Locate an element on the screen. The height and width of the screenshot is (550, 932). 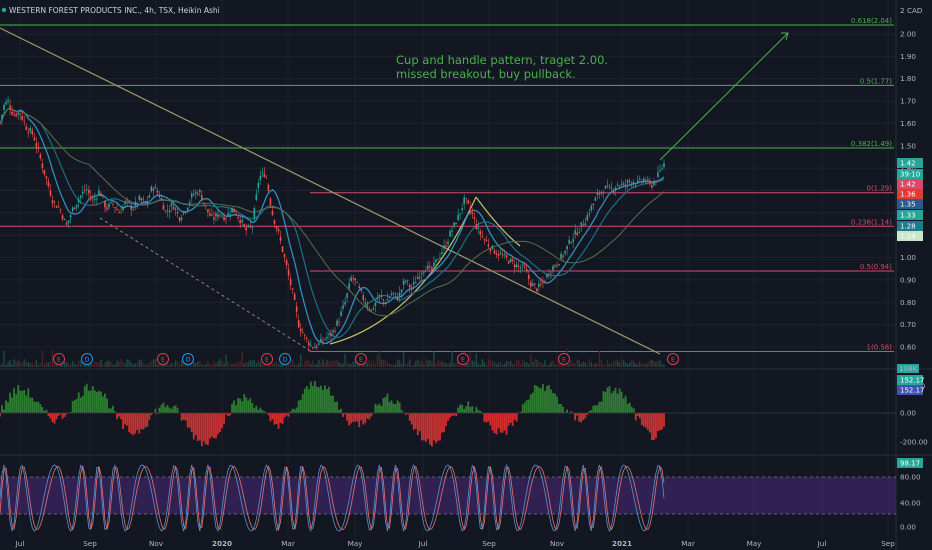
currency-label: CAD is located at coordinates (915, 10).